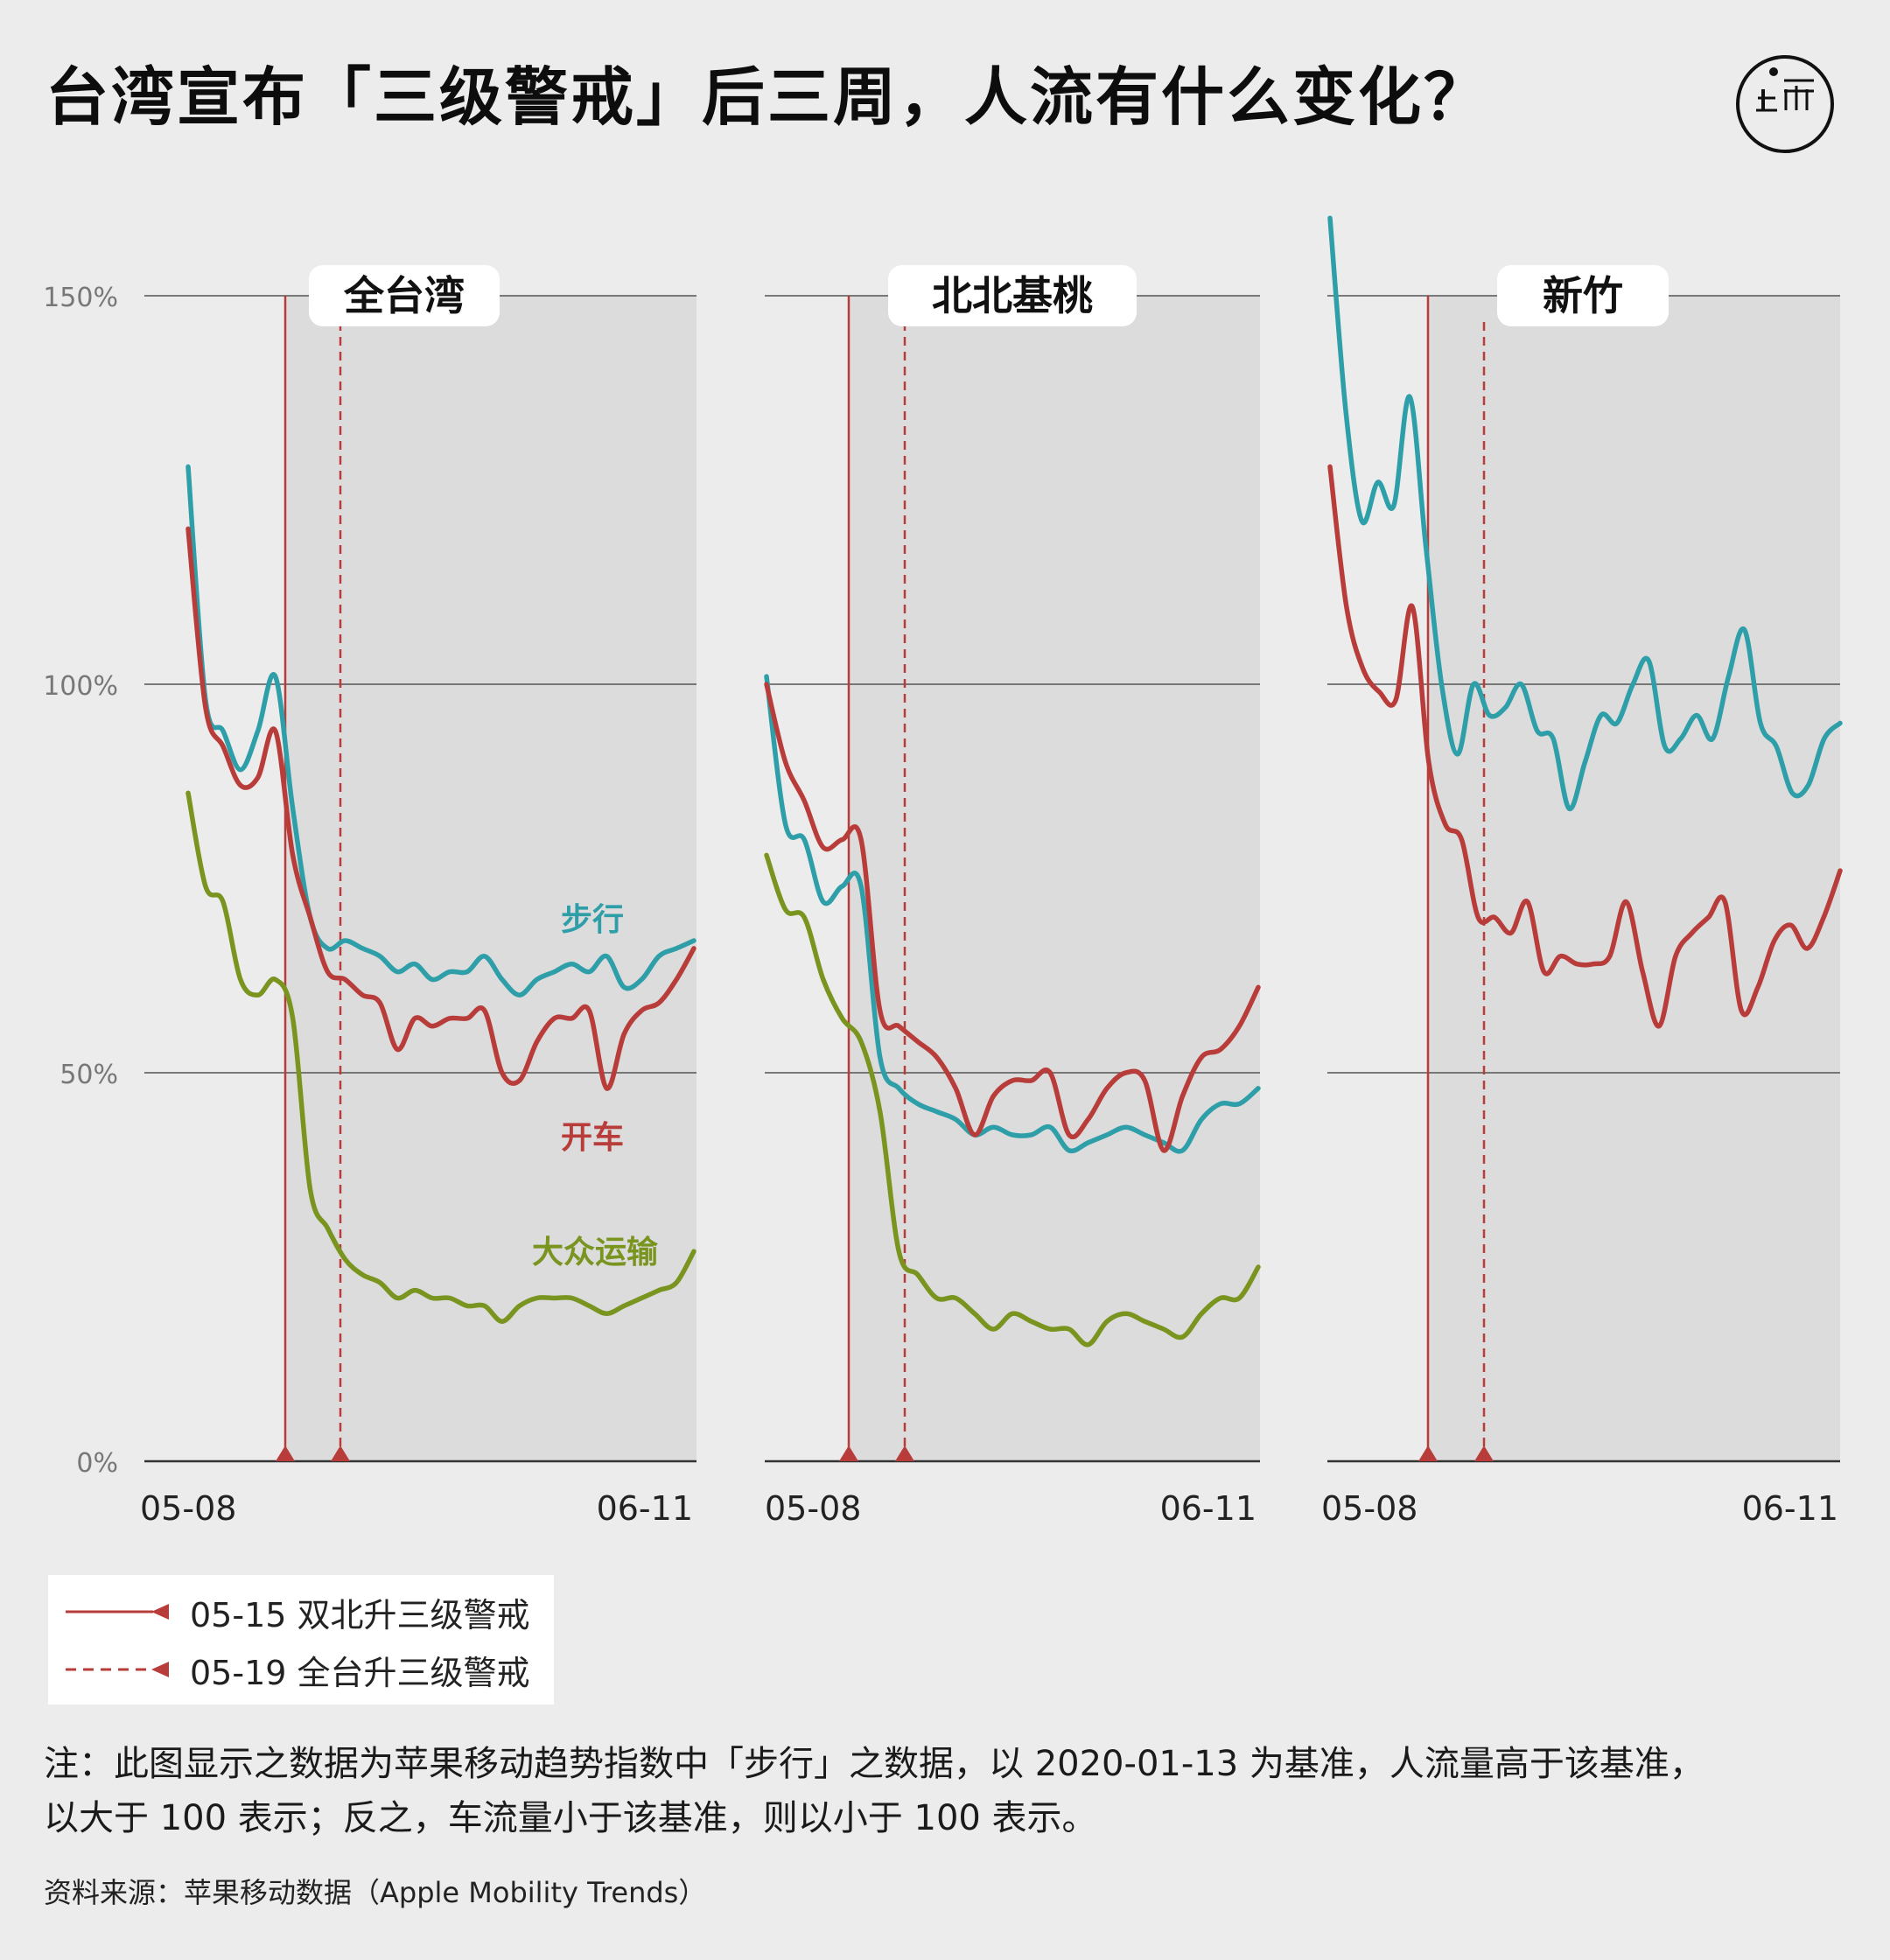 The width and height of the screenshot is (1890, 1960). I want to click on line-label: 步行, so click(592, 920).